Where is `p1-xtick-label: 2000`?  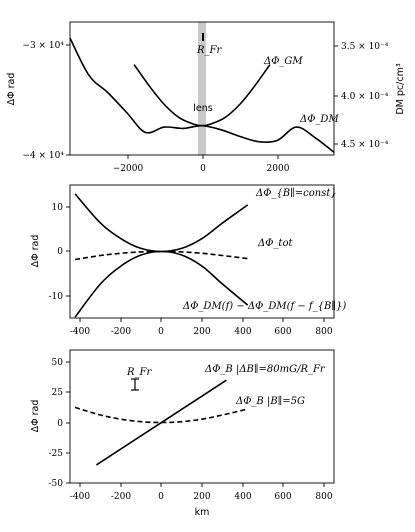 p1-xtick-label: 2000 is located at coordinates (278, 169).